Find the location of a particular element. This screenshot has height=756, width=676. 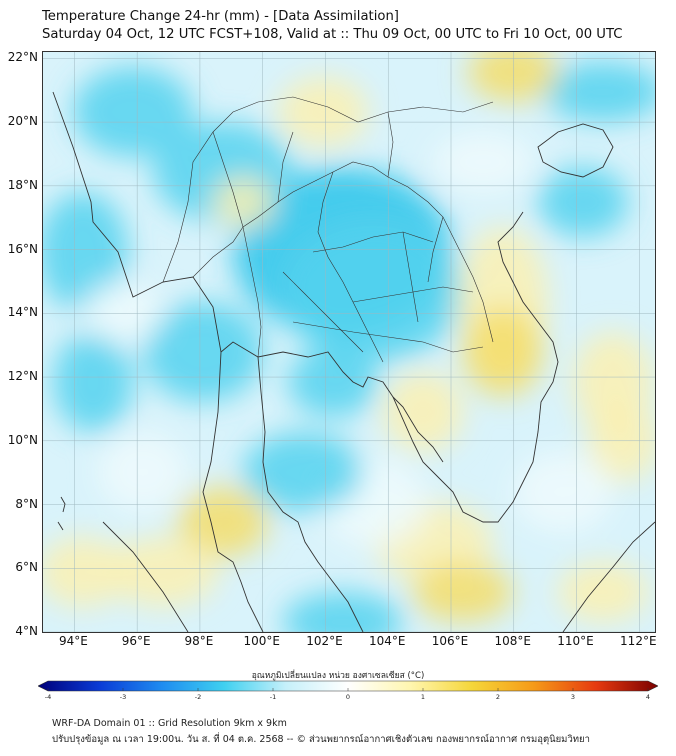

longitude-tick-label: 106°E is located at coordinates (450, 641).